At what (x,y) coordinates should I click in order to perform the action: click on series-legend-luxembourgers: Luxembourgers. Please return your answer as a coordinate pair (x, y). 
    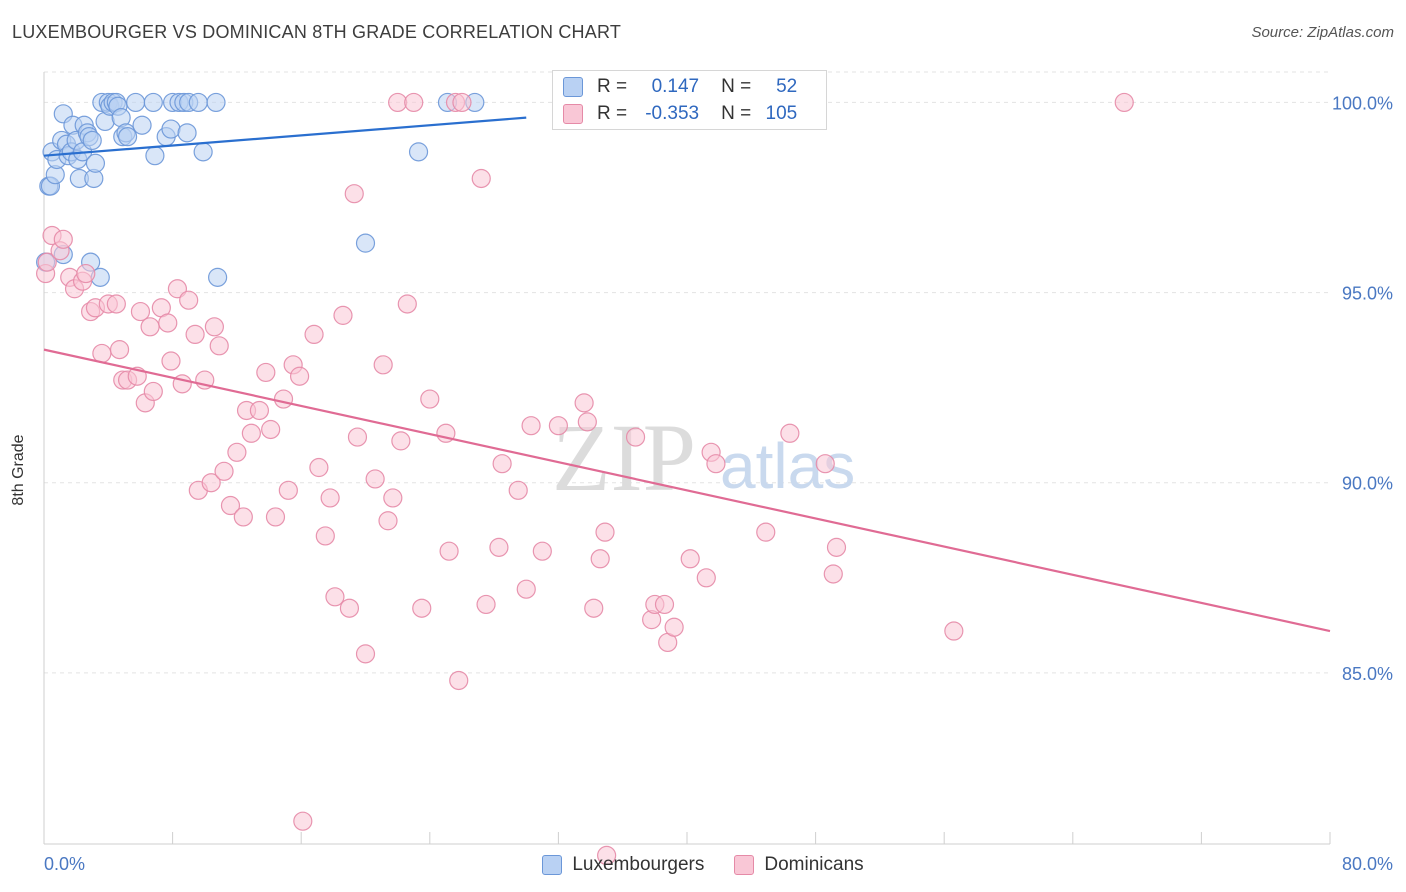
    Looking at the image, I should click on (623, 865).